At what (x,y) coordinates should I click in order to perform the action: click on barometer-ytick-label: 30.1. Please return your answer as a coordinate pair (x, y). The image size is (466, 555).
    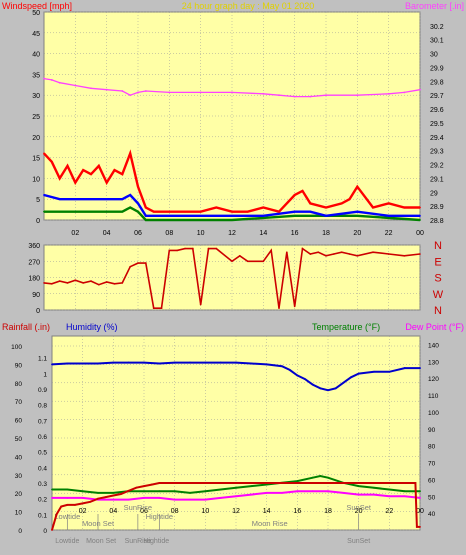
    Looking at the image, I should click on (437, 41).